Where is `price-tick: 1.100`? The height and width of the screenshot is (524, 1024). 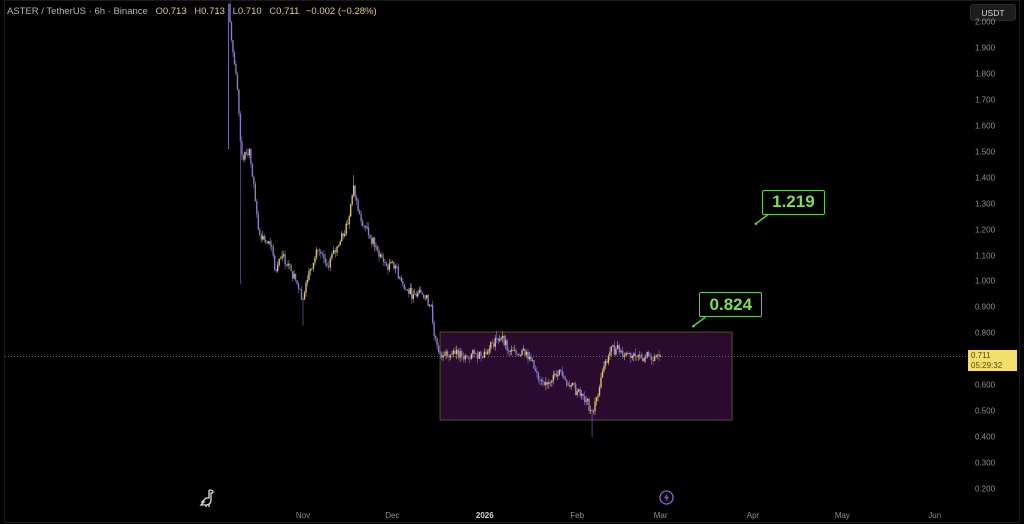 price-tick: 1.100 is located at coordinates (985, 256).